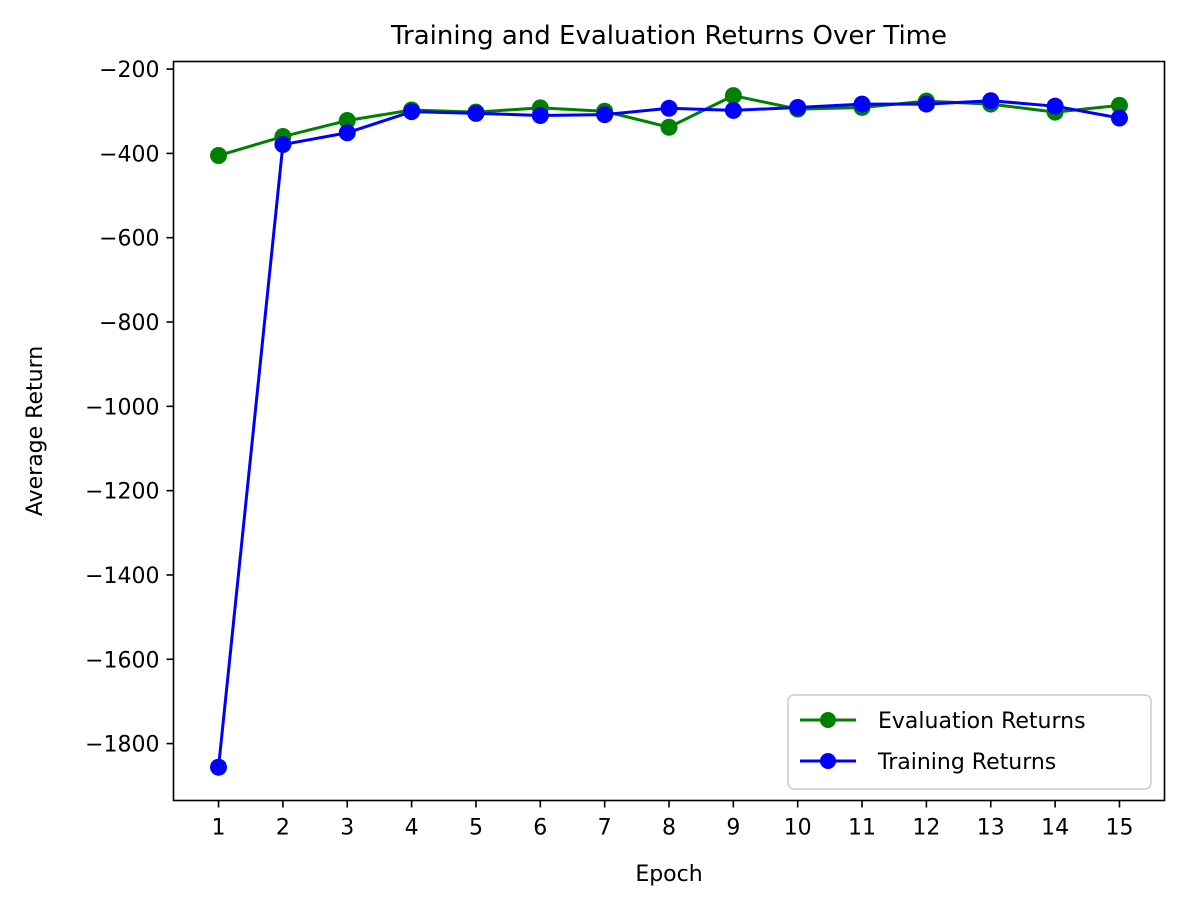 The image size is (1184, 913). I want to click on y-tick-label: −800, so click(129, 323).